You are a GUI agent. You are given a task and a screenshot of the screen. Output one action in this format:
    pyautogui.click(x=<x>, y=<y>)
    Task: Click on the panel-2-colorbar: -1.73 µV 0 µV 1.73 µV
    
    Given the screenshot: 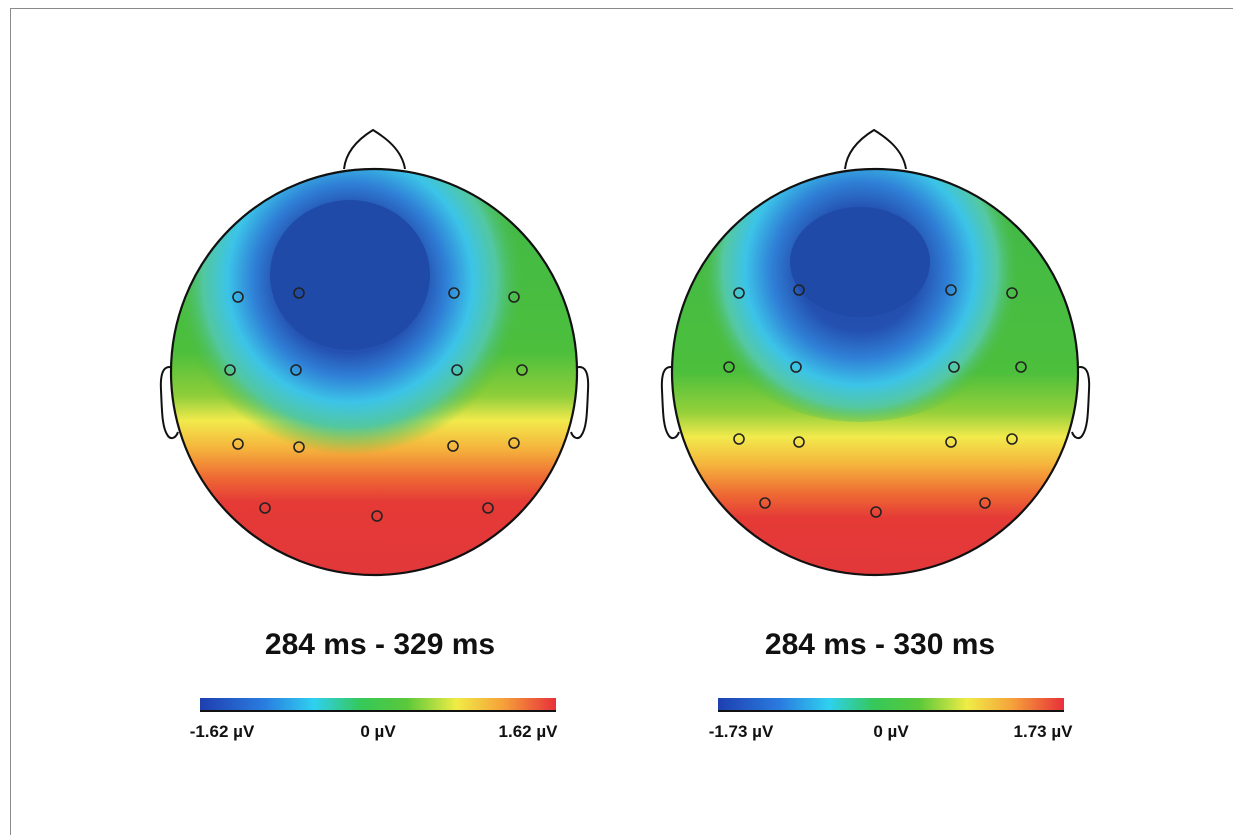 What is the action you would take?
    pyautogui.click(x=891, y=719)
    